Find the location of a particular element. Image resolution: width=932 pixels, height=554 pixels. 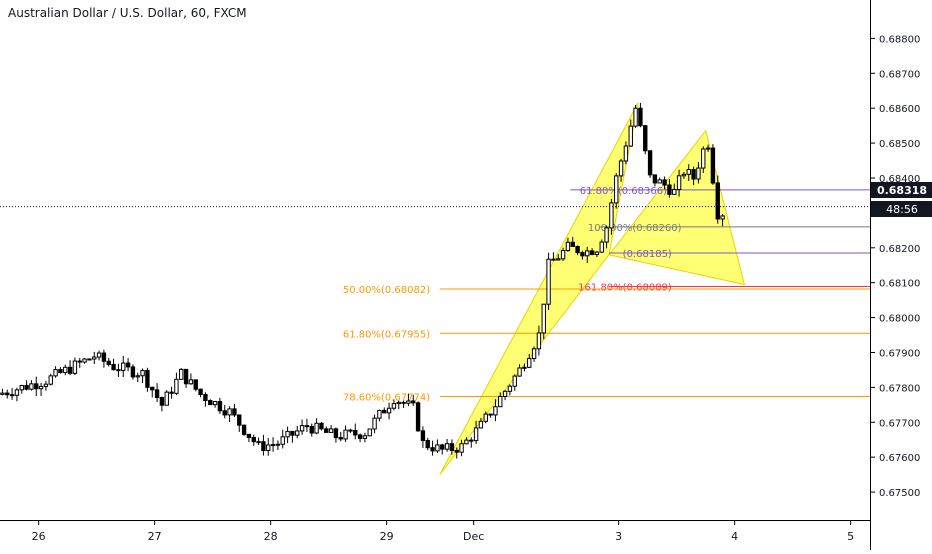

countdown-badge-bg is located at coordinates (901, 209).